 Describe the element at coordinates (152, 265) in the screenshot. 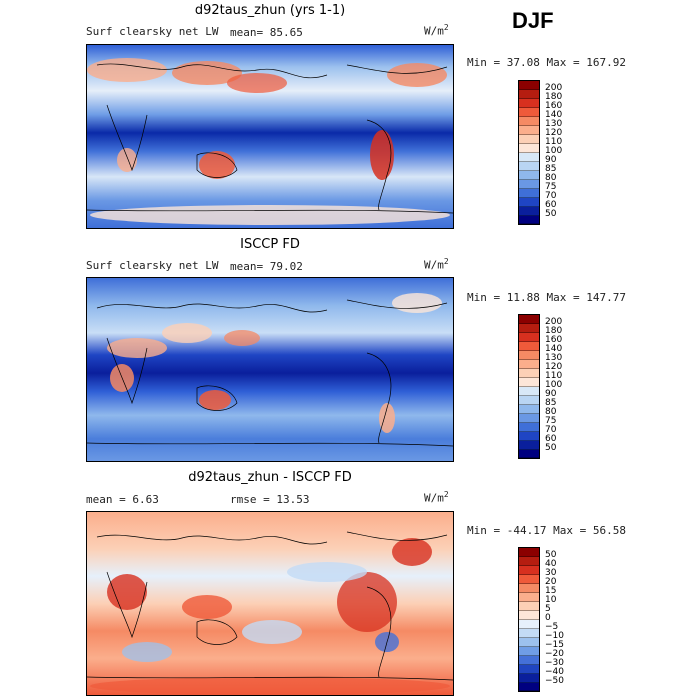

I see `panel-2-variable-label: Surf clearsky net LW` at that location.